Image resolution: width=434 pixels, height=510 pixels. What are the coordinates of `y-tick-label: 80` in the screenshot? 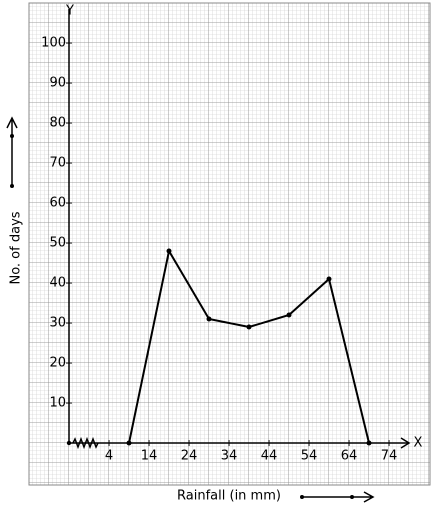 It's located at (57, 123).